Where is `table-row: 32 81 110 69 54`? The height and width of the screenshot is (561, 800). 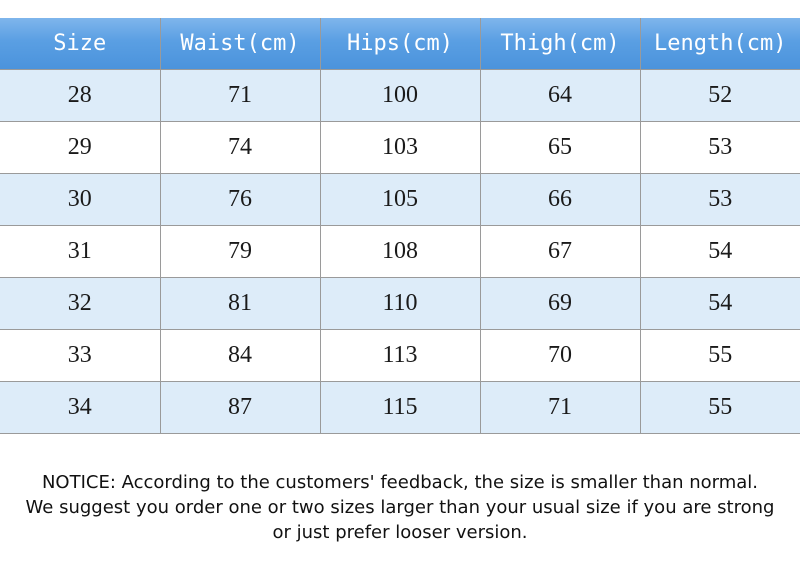
table-row: 32 81 110 69 54 is located at coordinates (400, 303).